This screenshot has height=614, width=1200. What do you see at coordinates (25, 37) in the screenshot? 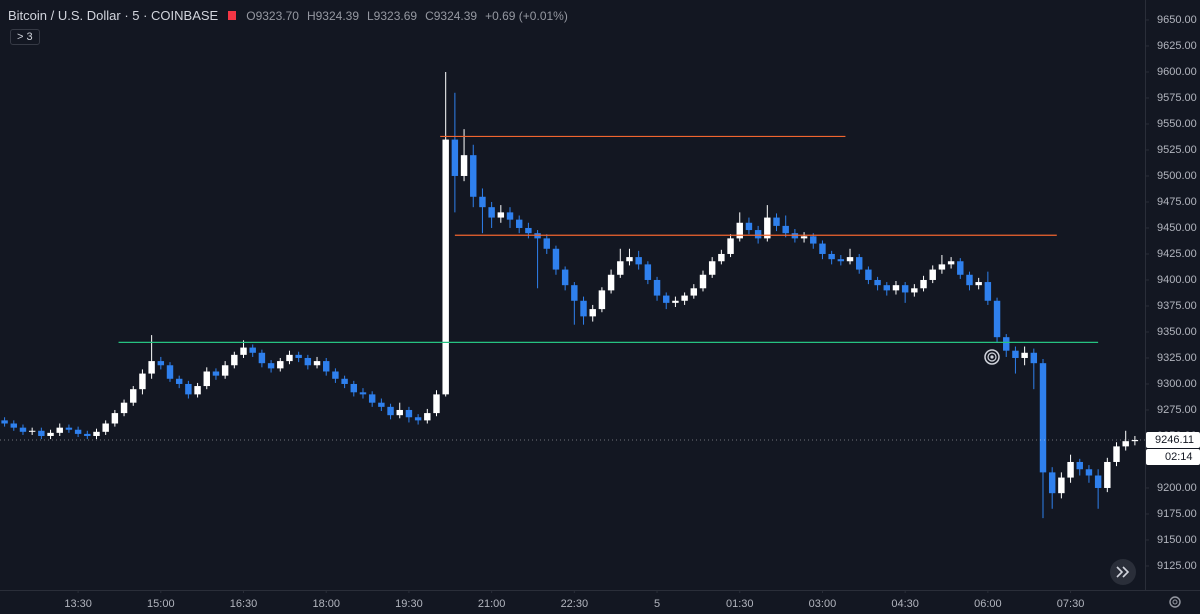
I see `indicators-toggle: > 3` at bounding box center [25, 37].